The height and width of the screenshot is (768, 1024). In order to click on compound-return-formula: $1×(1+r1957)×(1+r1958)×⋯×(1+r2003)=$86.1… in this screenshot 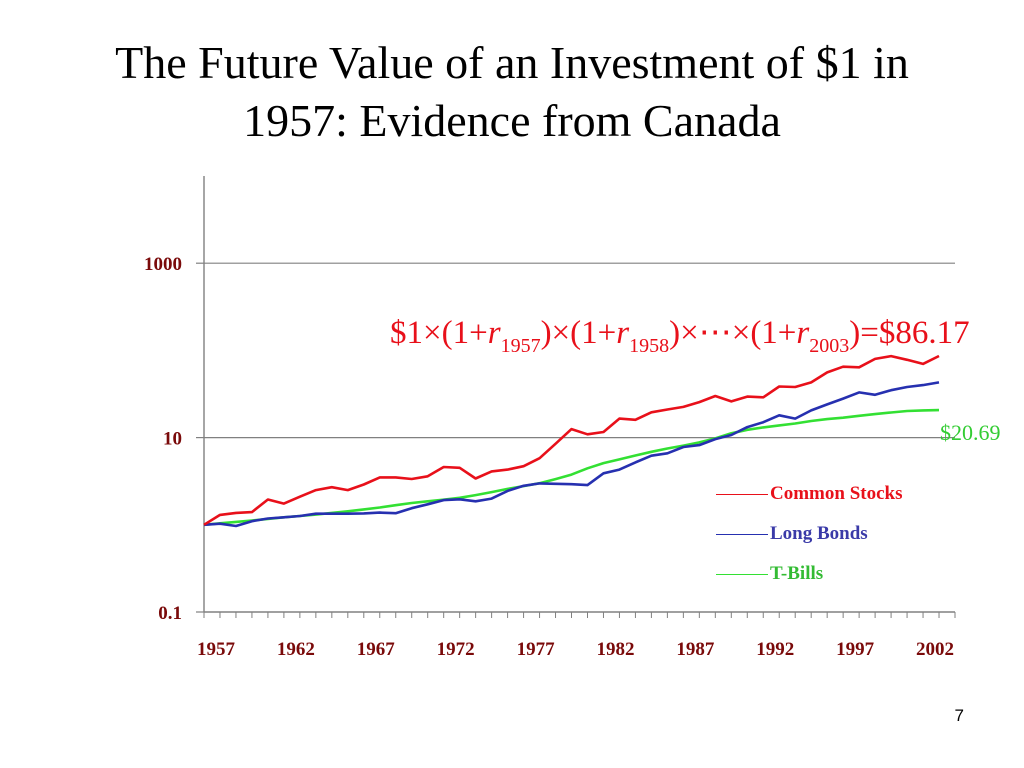, I will do `click(680, 335)`.